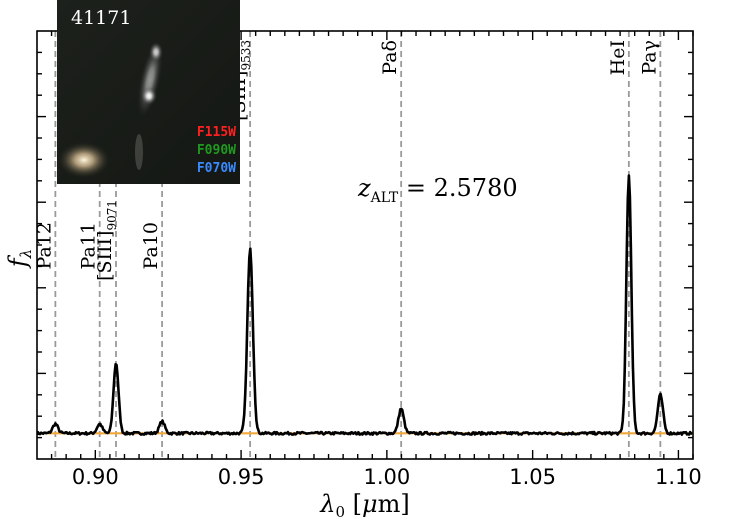 This screenshot has height=522, width=731. Describe the element at coordinates (19, 259) in the screenshot. I see `y-axis-label: fλ` at that location.